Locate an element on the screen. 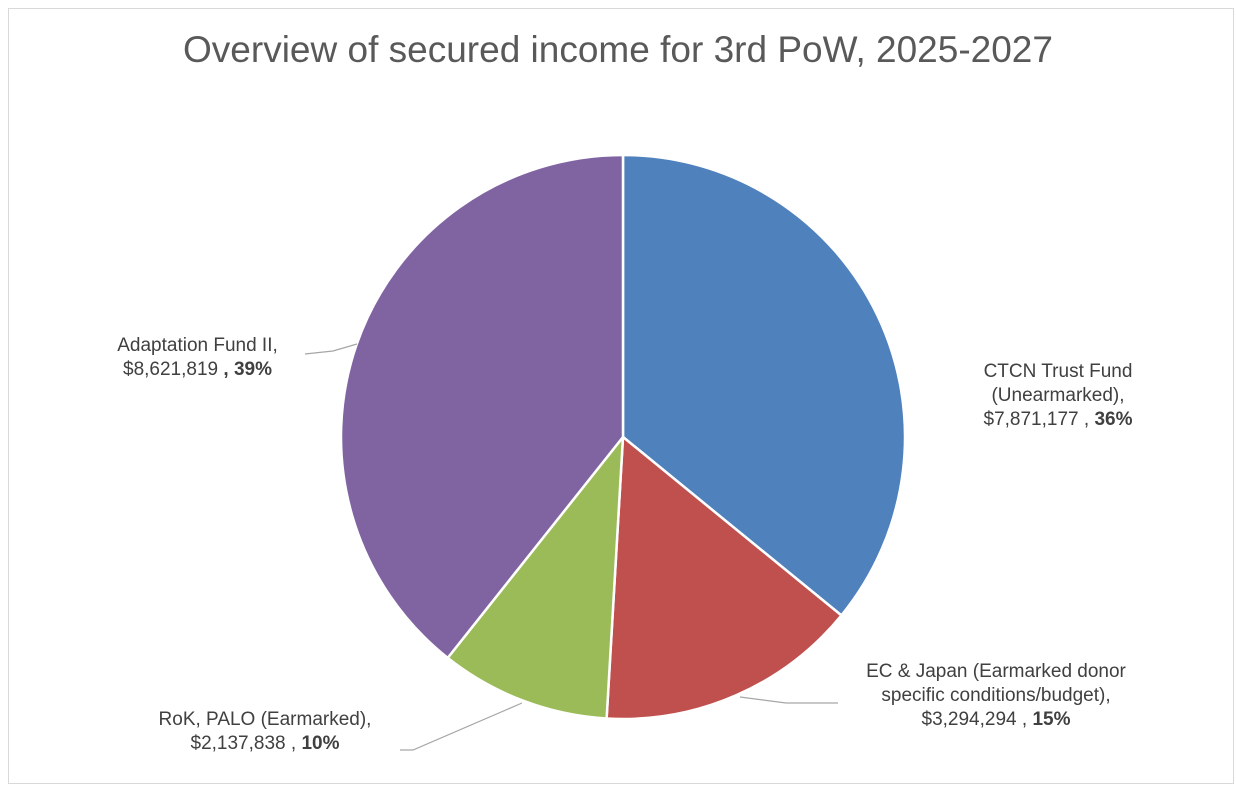 The width and height of the screenshot is (1236, 787). data-label-rok-percent: 10% is located at coordinates (320, 743).